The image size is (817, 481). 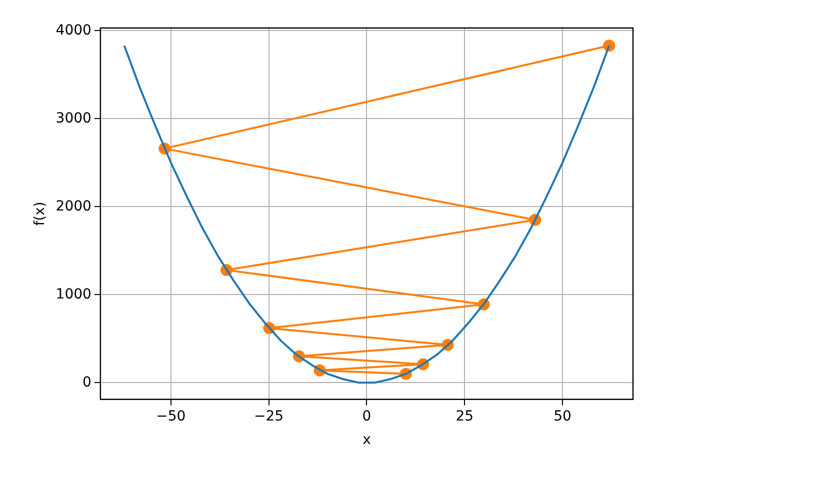 I want to click on y-tick-label: 4000, so click(x=74, y=30).